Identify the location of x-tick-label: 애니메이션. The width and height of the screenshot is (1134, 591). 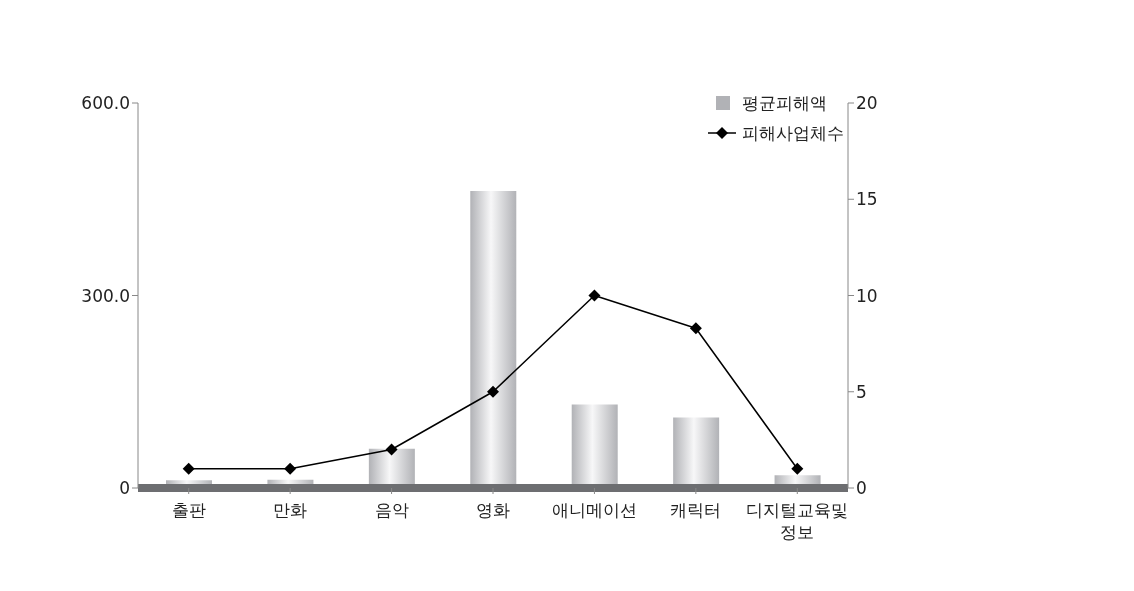
(594, 510).